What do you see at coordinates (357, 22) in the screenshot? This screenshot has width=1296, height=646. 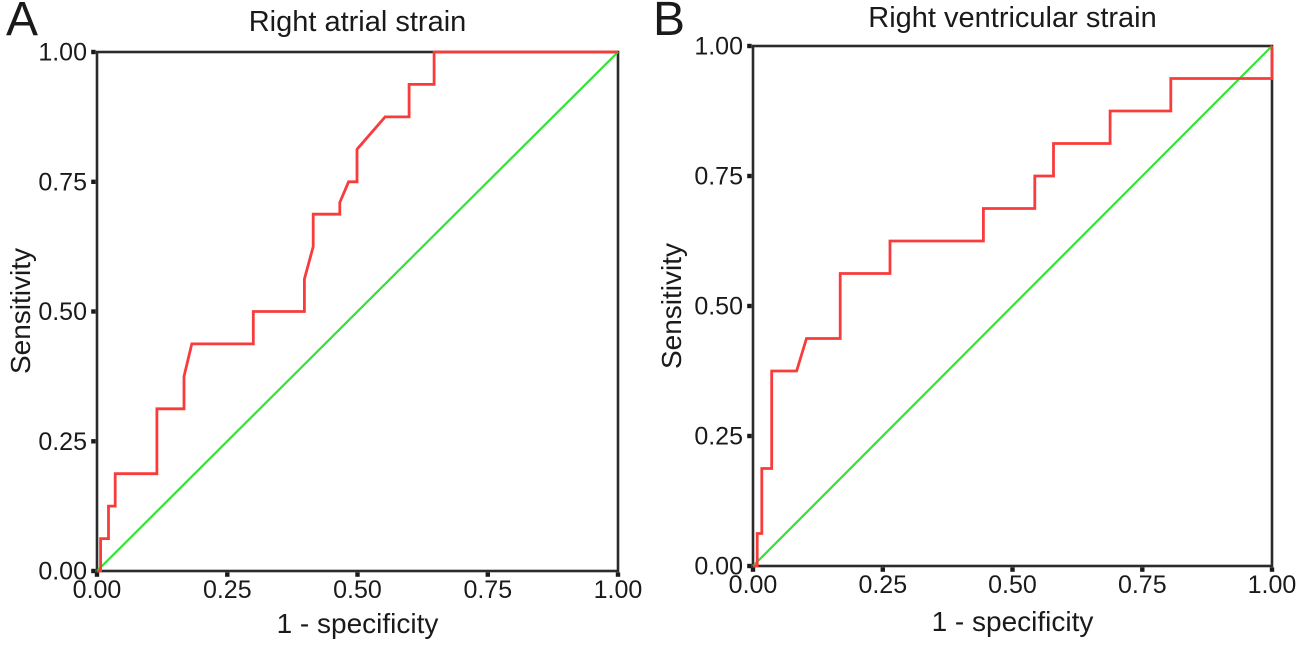 I see `panel-title-a: Right atrial strain` at bounding box center [357, 22].